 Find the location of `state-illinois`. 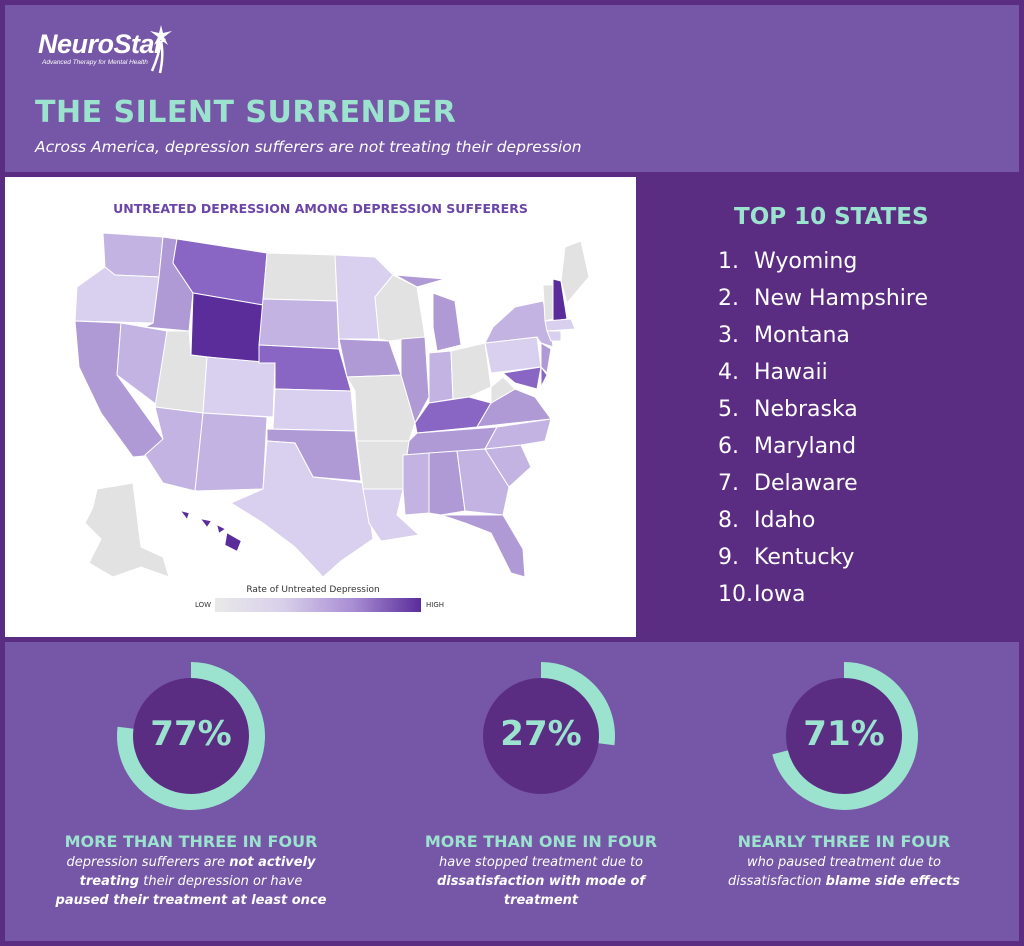

state-illinois is located at coordinates (415, 380).